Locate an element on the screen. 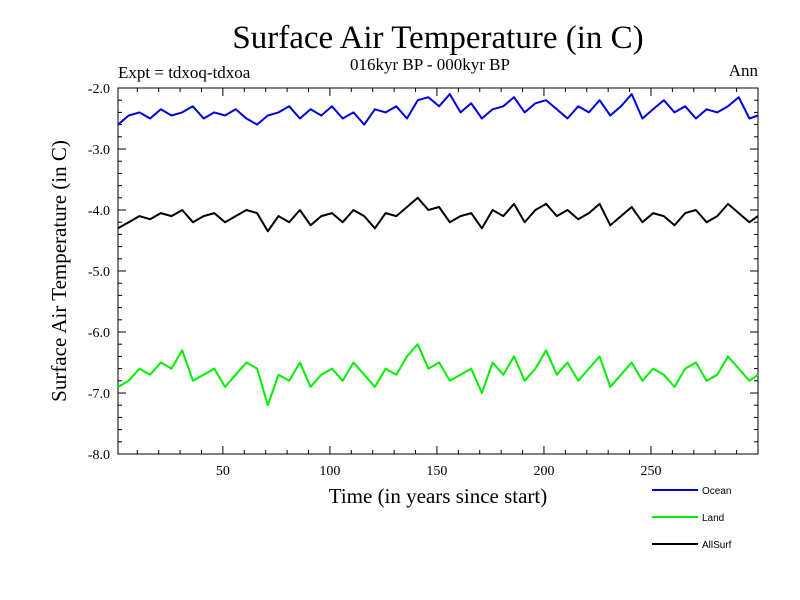 This screenshot has width=800, height=600. series-line-allsurf is located at coordinates (438, 214).